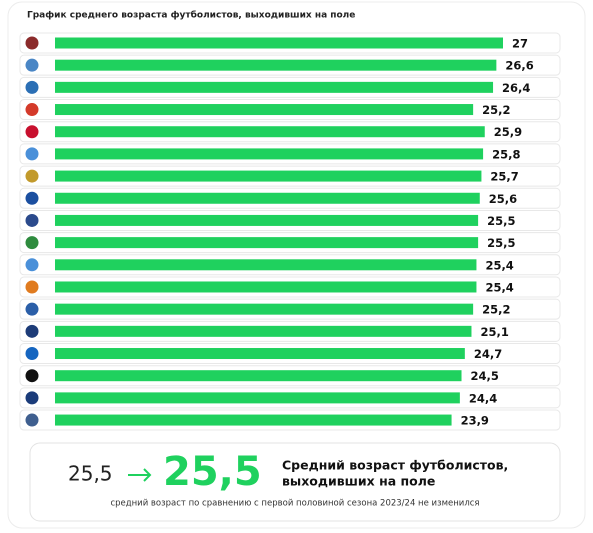 The width and height of the screenshot is (593, 533). I want to click on value-label: 26,6, so click(519, 66).